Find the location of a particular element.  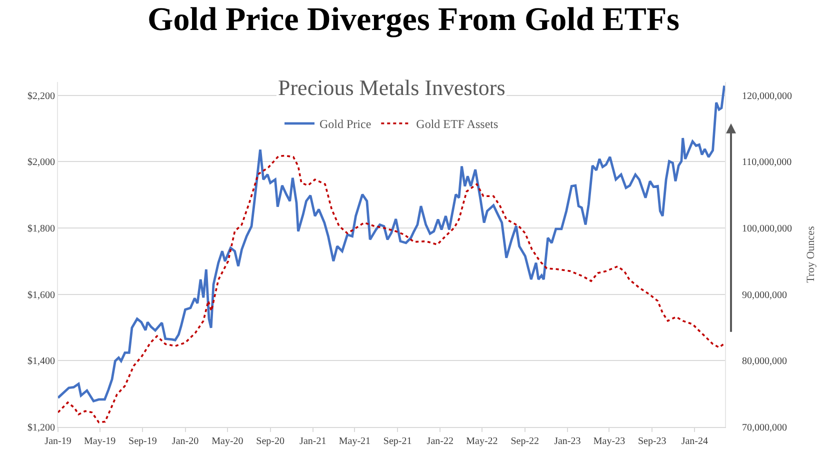

x-tick-label: Jan-24 is located at coordinates (694, 441).